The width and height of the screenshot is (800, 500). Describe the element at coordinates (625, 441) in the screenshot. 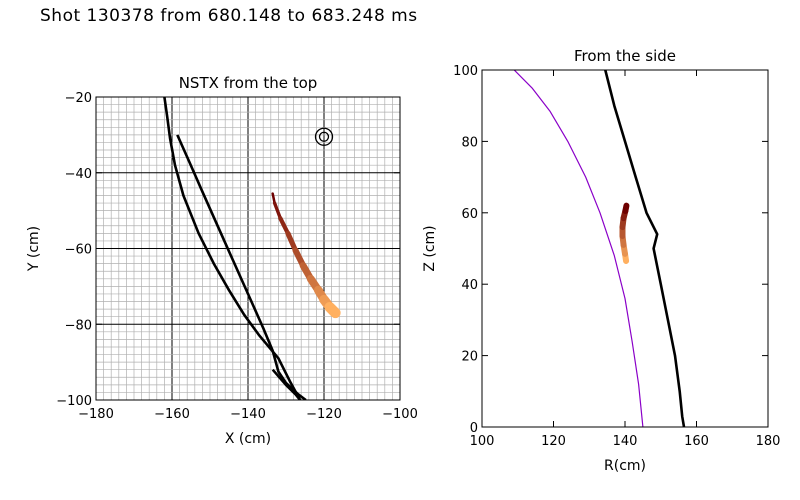

I see `x-tick-label: 140` at that location.